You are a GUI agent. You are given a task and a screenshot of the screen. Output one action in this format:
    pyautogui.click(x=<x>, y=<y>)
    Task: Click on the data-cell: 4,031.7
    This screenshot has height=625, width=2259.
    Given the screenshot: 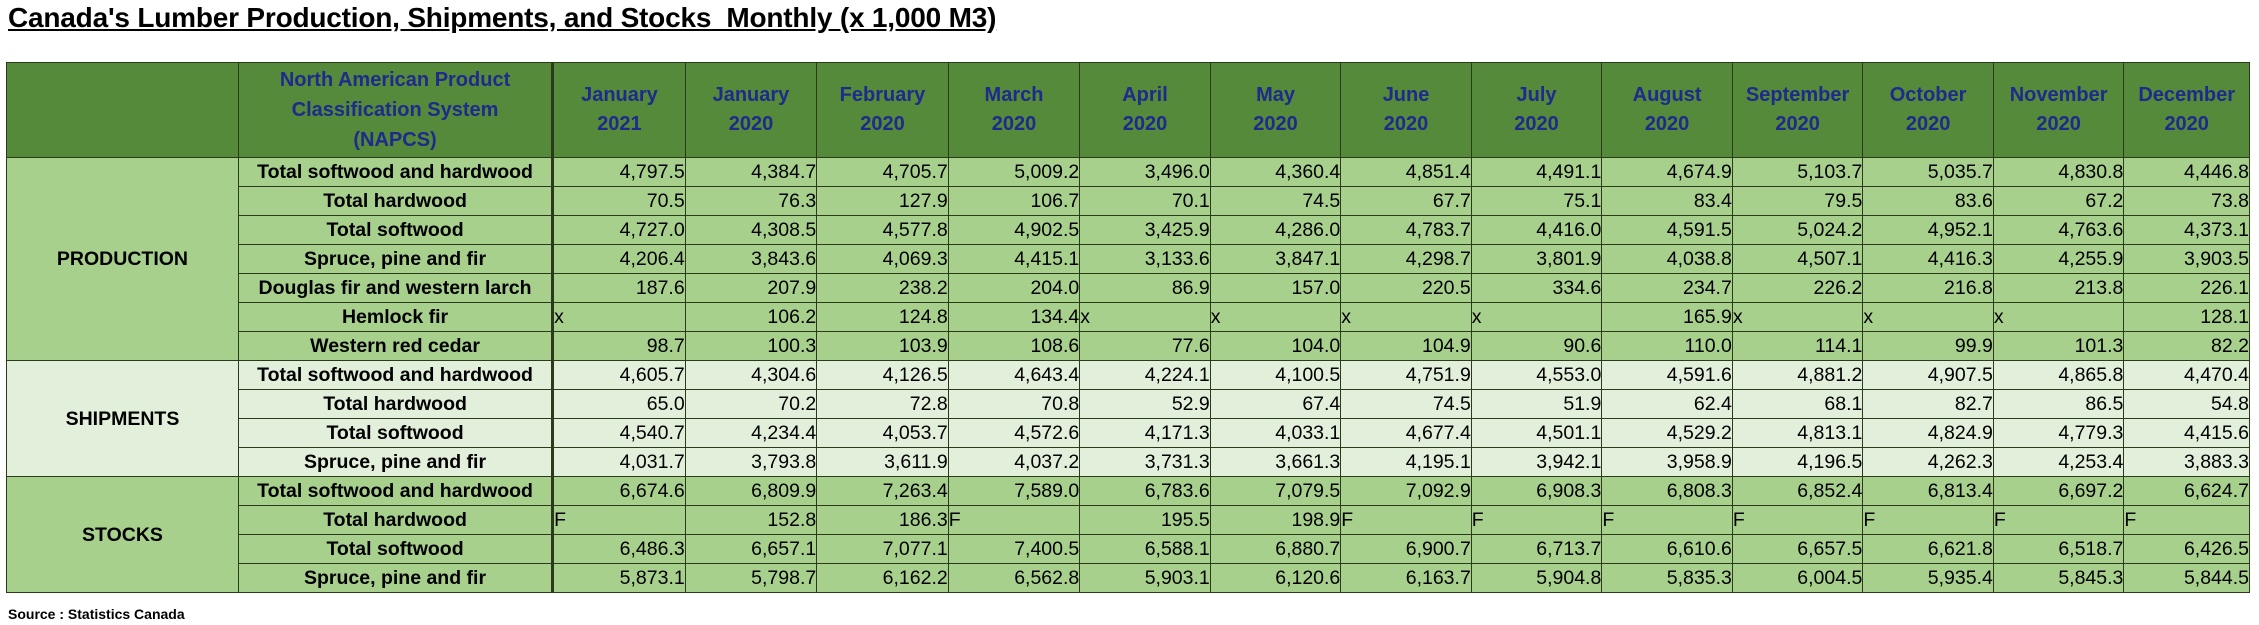 What is the action you would take?
    pyautogui.click(x=619, y=462)
    